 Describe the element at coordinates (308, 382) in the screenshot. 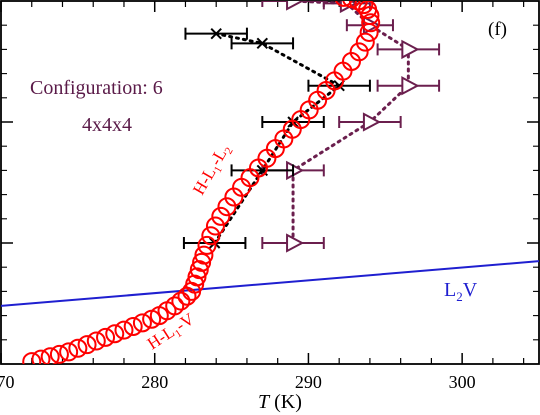

I see `x-tick-label: 290` at that location.